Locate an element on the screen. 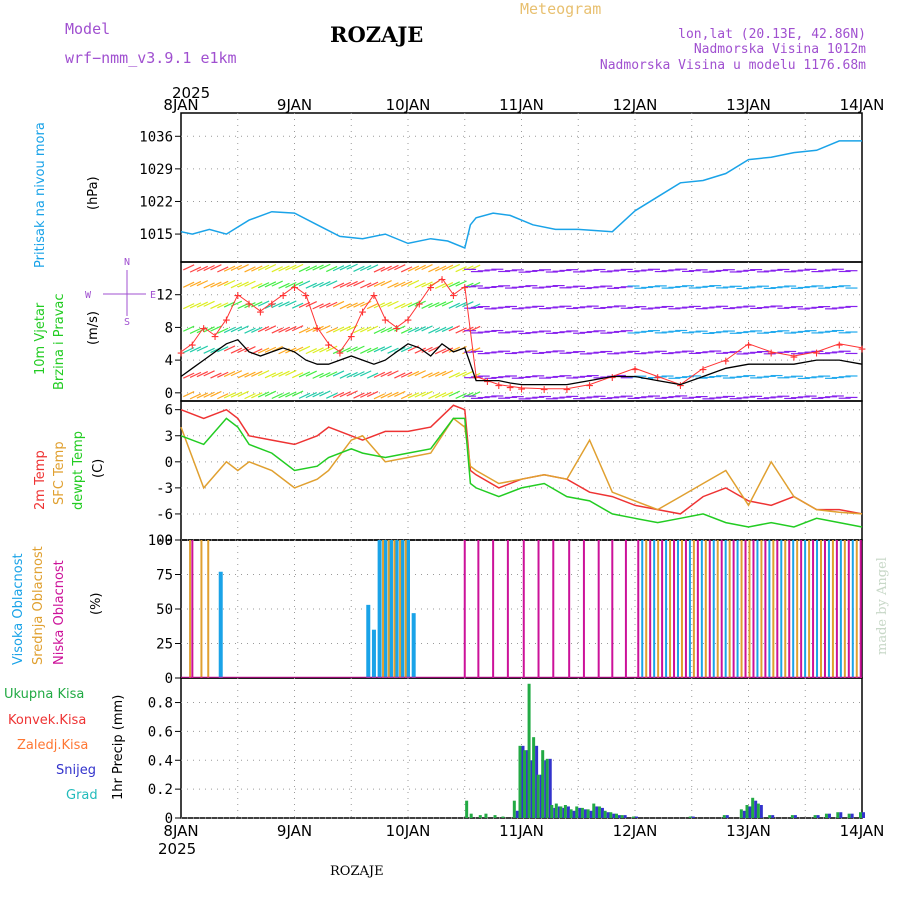 The height and width of the screenshot is (900, 900). precip-legend-grad: Grad is located at coordinates (82, 795).